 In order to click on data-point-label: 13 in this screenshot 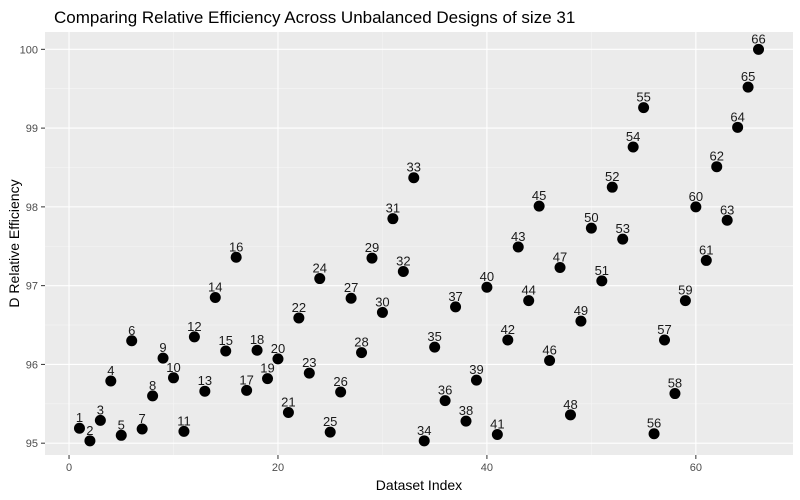, I will do `click(205, 380)`.